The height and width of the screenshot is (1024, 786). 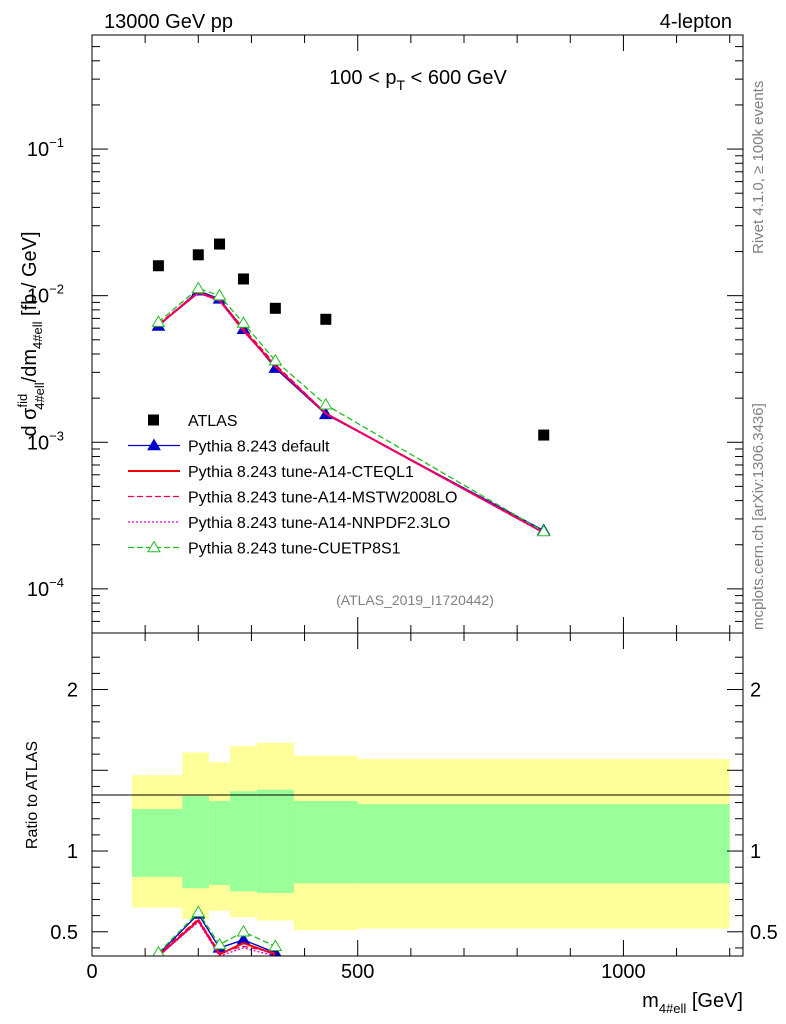 What do you see at coordinates (415, 600) in the screenshot?
I see `analysis-id: (ATLAS_2019_I1720442)` at bounding box center [415, 600].